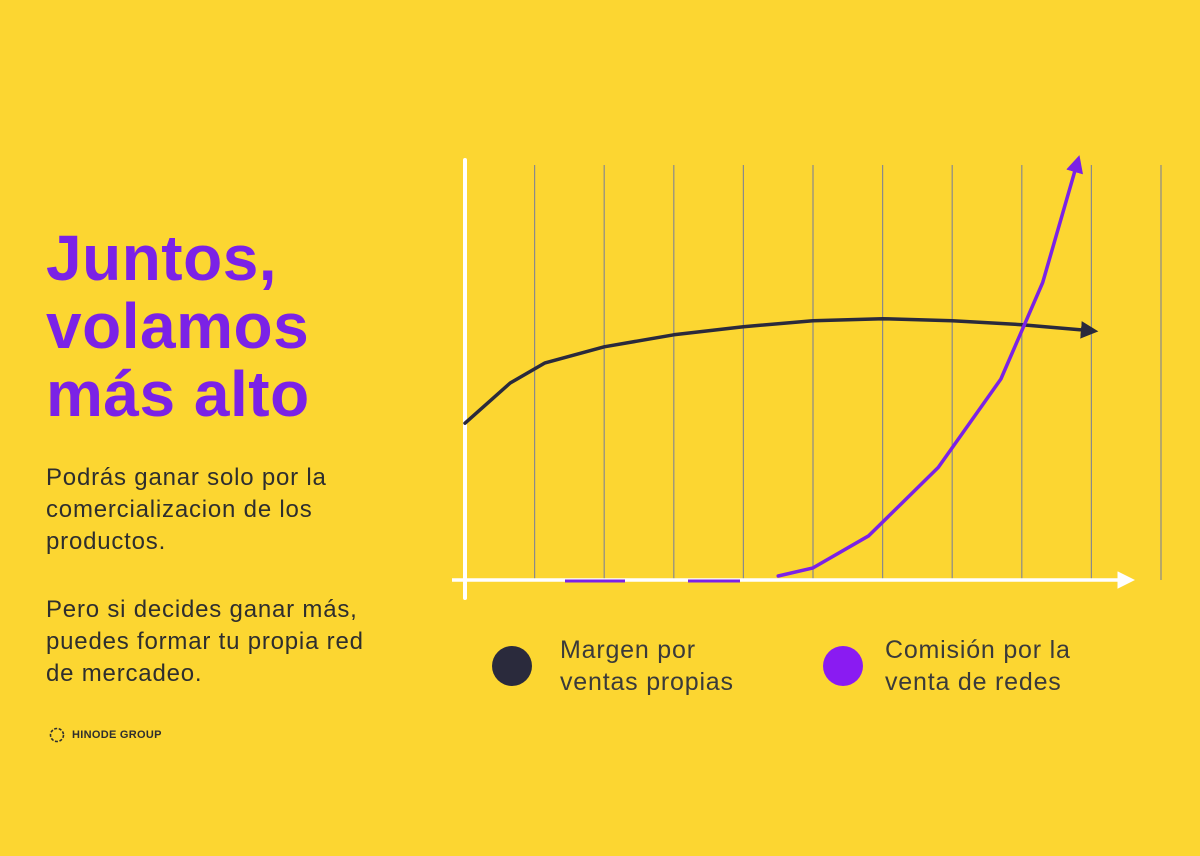 This screenshot has width=1200, height=856. I want to click on legend-dot-comision, so click(843, 666).